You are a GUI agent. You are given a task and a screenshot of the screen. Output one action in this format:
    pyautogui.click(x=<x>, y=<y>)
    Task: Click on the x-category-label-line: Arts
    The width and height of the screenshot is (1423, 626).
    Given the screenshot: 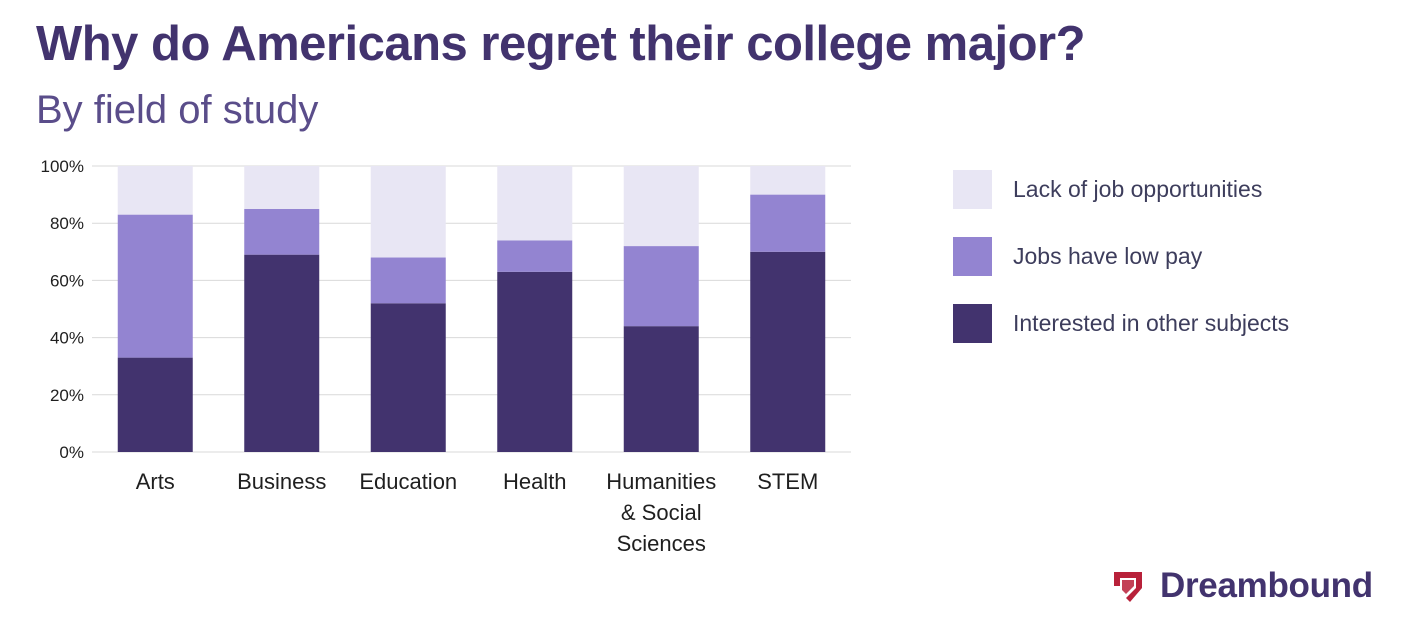 What is the action you would take?
    pyautogui.click(x=155, y=481)
    